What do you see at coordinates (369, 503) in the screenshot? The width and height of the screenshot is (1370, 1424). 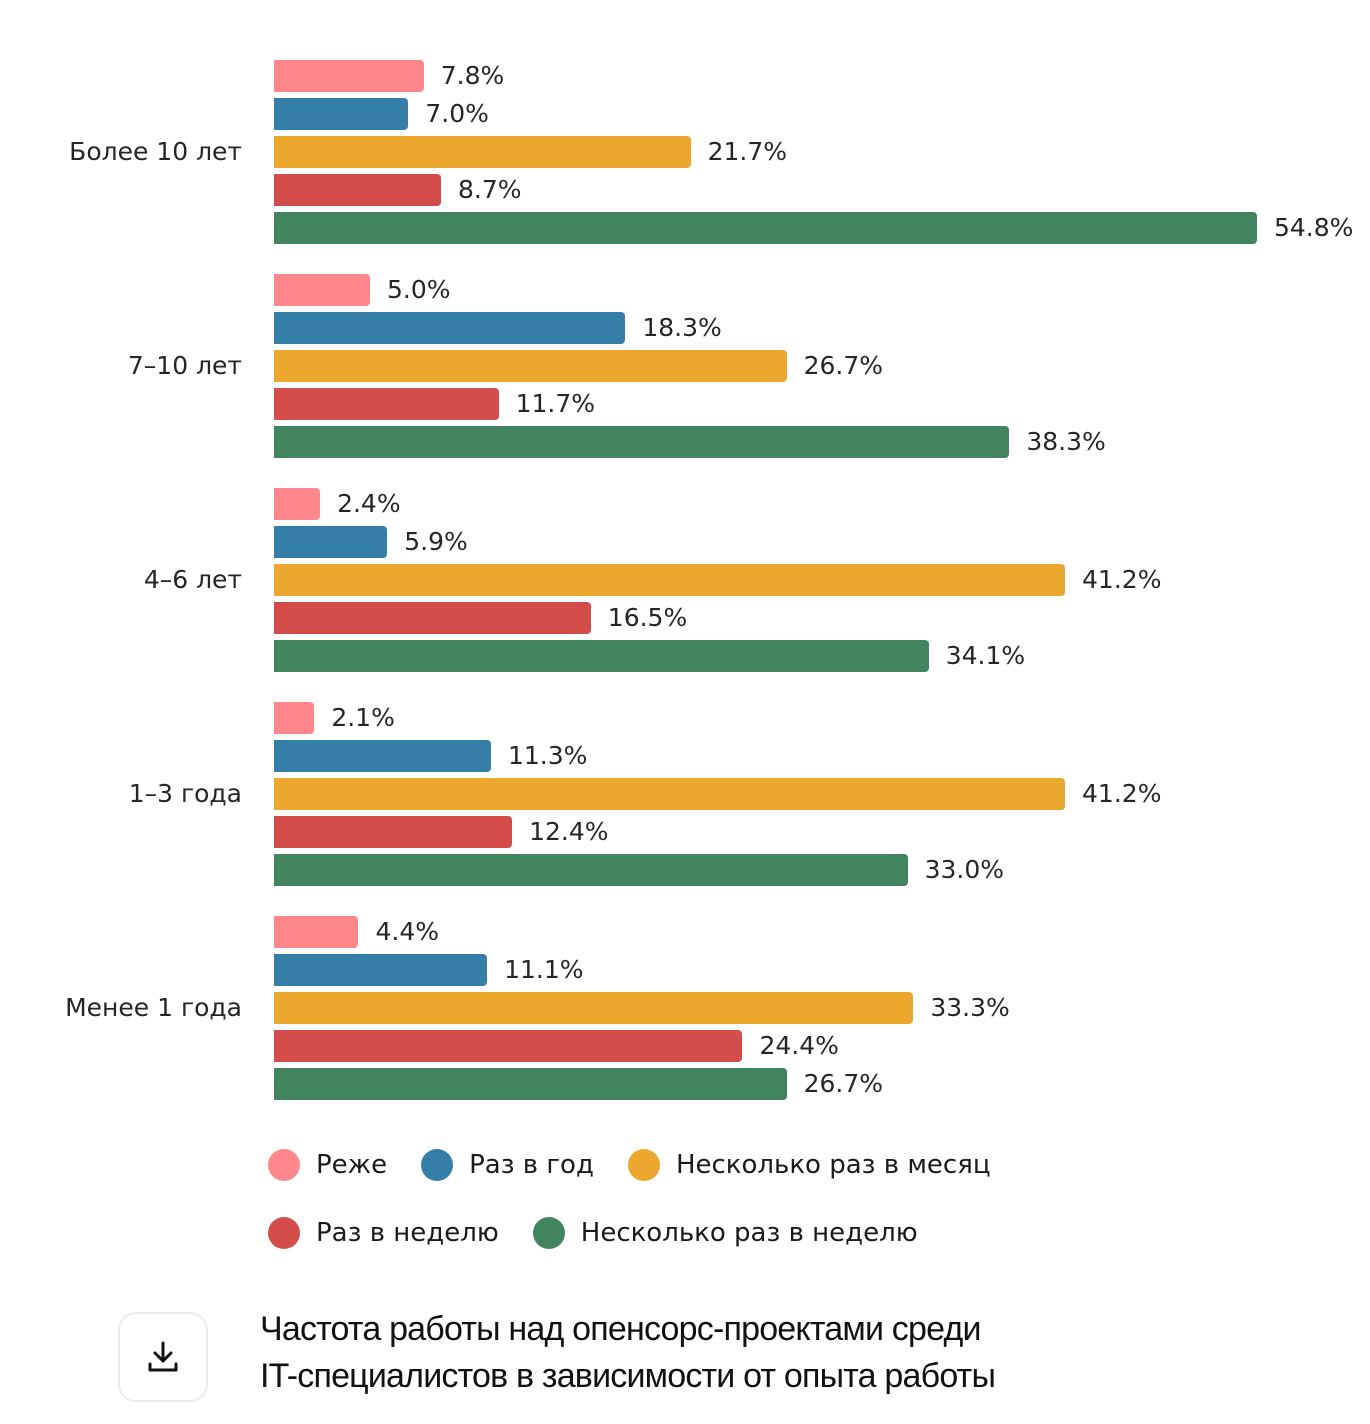 I see `data-label: 2.4%` at bounding box center [369, 503].